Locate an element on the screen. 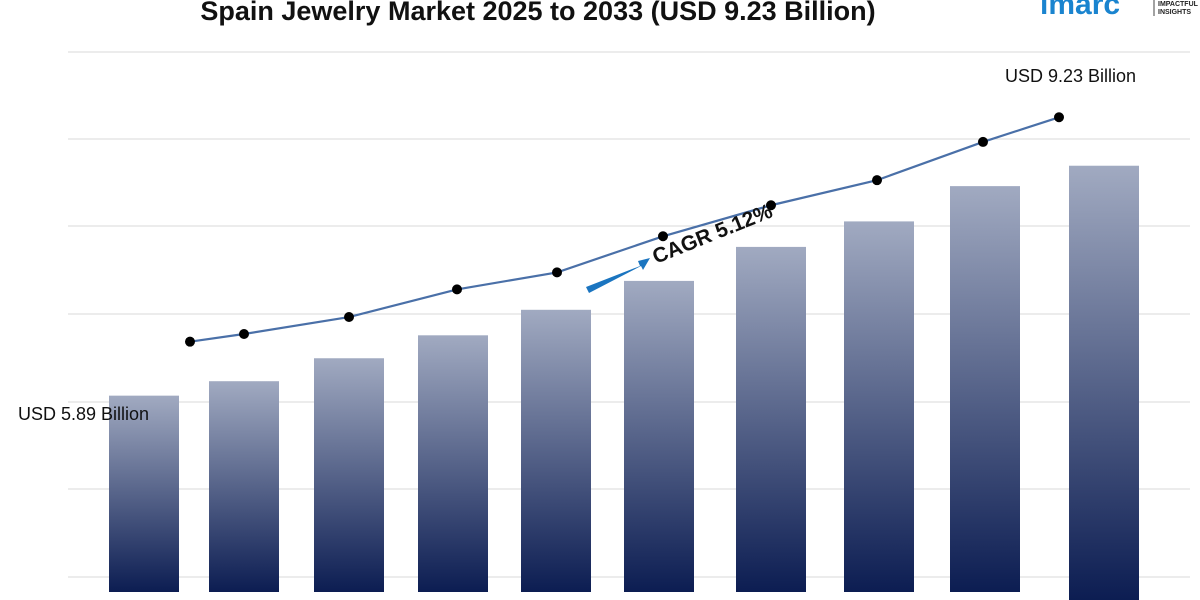 This screenshot has height=600, width=1200. start-value-label: USD 5.89 Billion is located at coordinates (83, 414).